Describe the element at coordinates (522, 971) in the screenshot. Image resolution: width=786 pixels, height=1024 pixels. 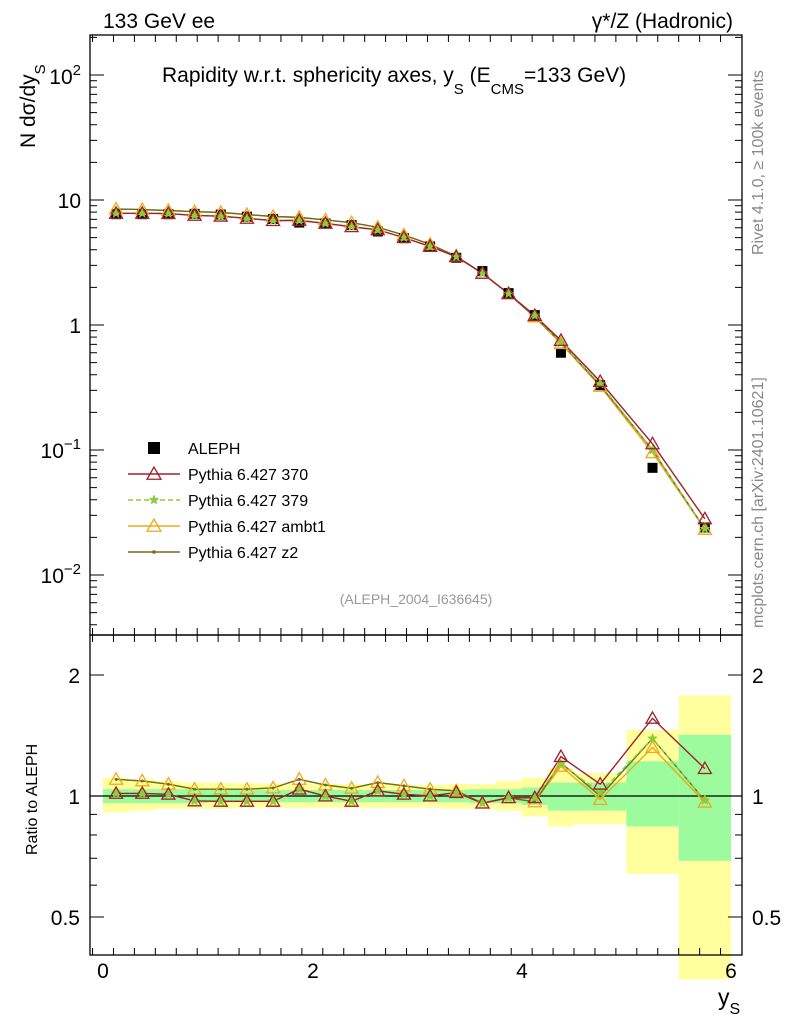
I see `x-tick-label: 4` at that location.